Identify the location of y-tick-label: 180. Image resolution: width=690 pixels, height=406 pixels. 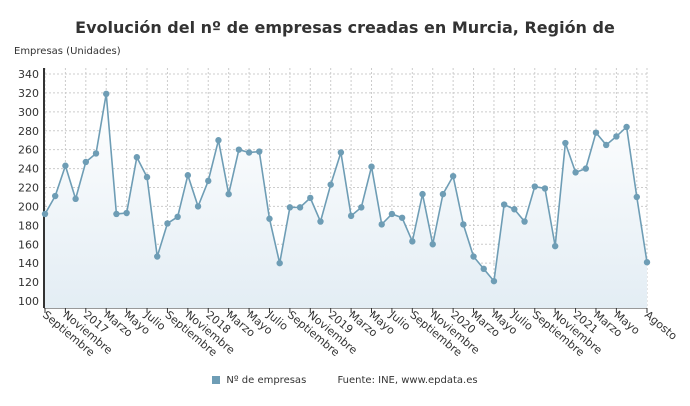
(28, 225).